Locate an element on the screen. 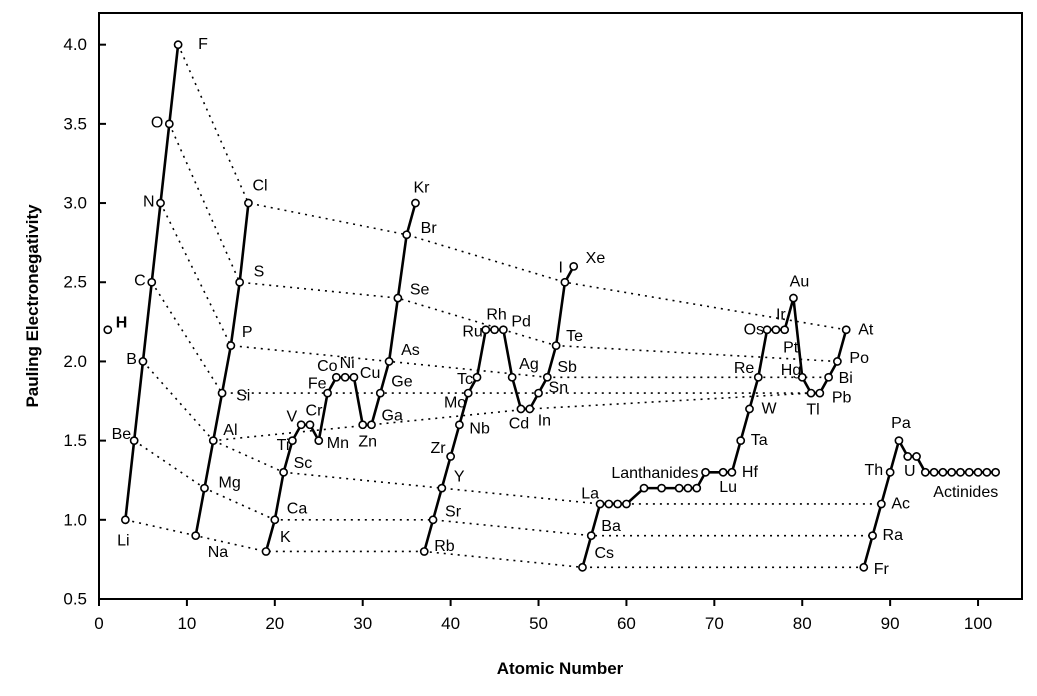 This screenshot has width=1037, height=696. label-U: U is located at coordinates (910, 471).